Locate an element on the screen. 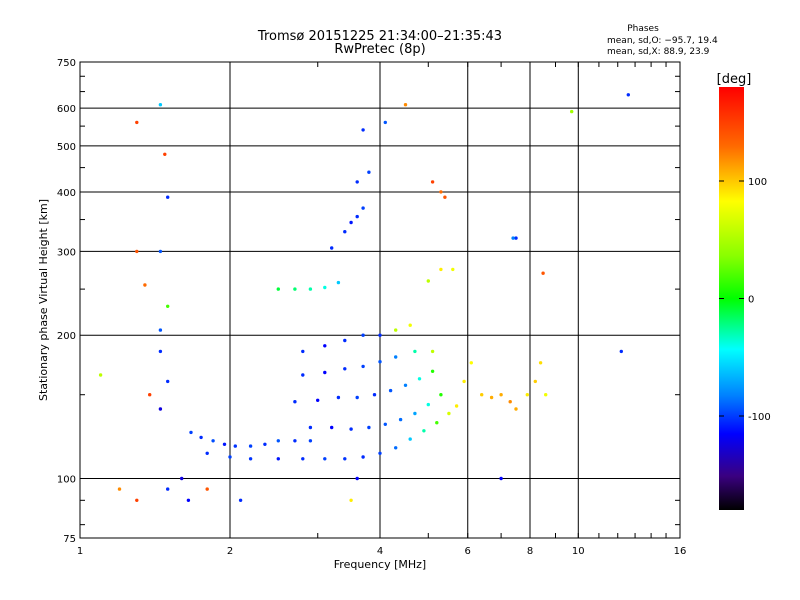 The image size is (800, 600). y-tick-label: 100 is located at coordinates (66, 480).